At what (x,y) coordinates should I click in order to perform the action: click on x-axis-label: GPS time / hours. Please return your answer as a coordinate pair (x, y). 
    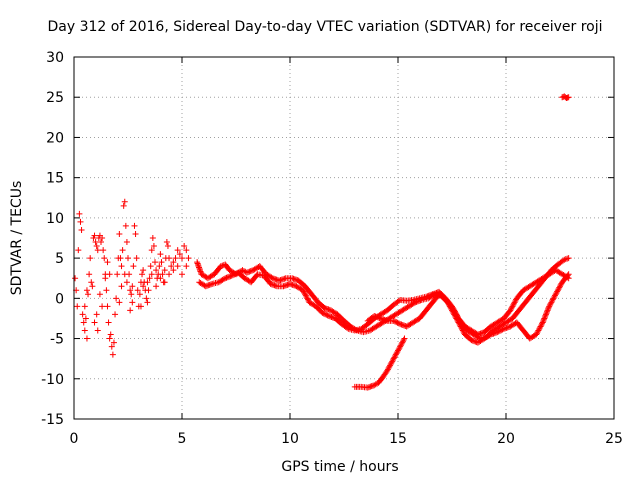
    Looking at the image, I should click on (339, 467).